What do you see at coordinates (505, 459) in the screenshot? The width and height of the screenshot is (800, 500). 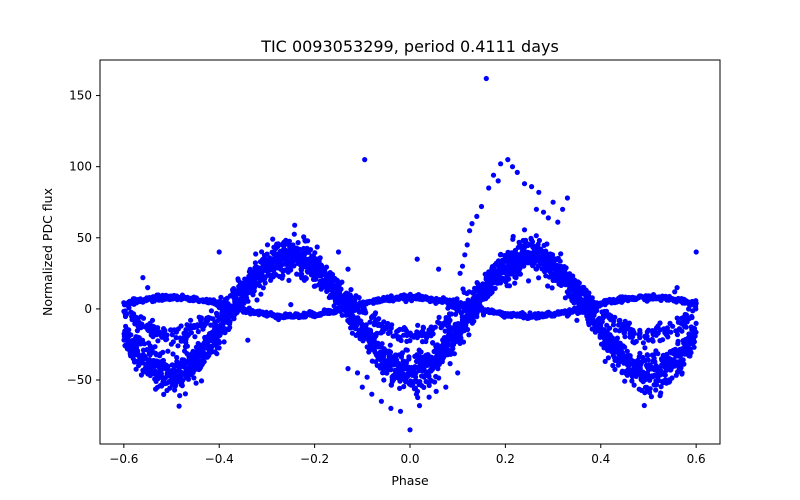 I see `x-tick-label: 0.2` at bounding box center [505, 459].